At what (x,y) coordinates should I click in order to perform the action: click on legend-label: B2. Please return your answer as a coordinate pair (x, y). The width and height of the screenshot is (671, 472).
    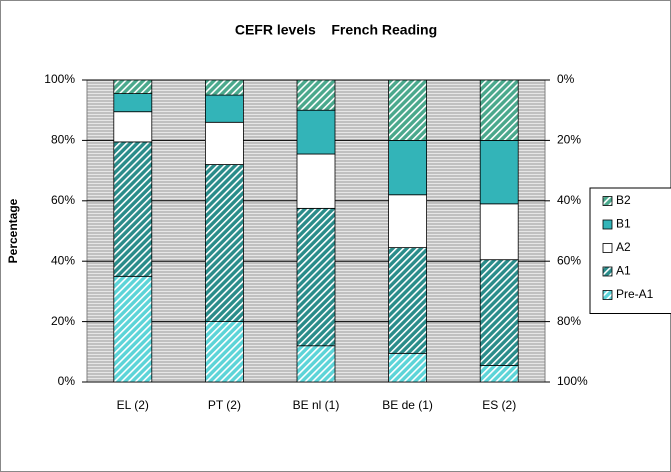
    Looking at the image, I should click on (623, 200).